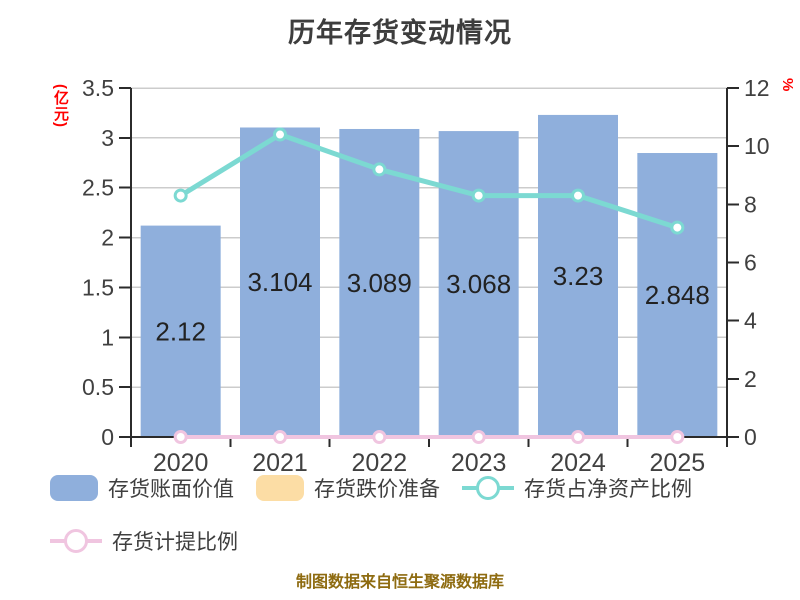 The image size is (800, 600). Describe the element at coordinates (578, 463) in the screenshot. I see `x-category-label: 2024` at that location.